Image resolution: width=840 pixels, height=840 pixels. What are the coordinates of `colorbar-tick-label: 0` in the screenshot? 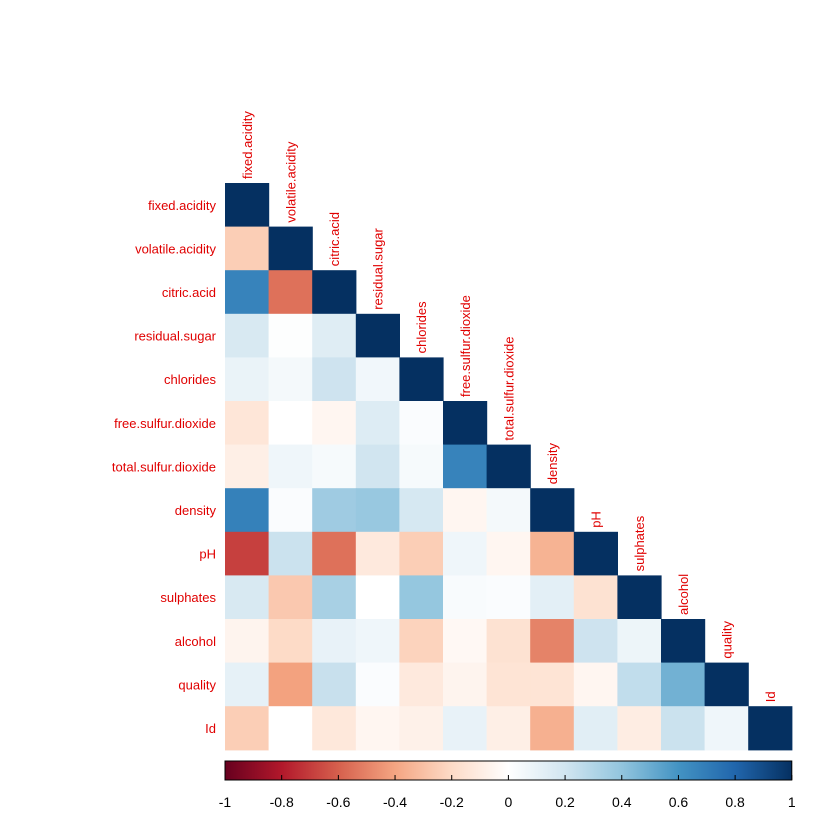 It's located at (509, 802).